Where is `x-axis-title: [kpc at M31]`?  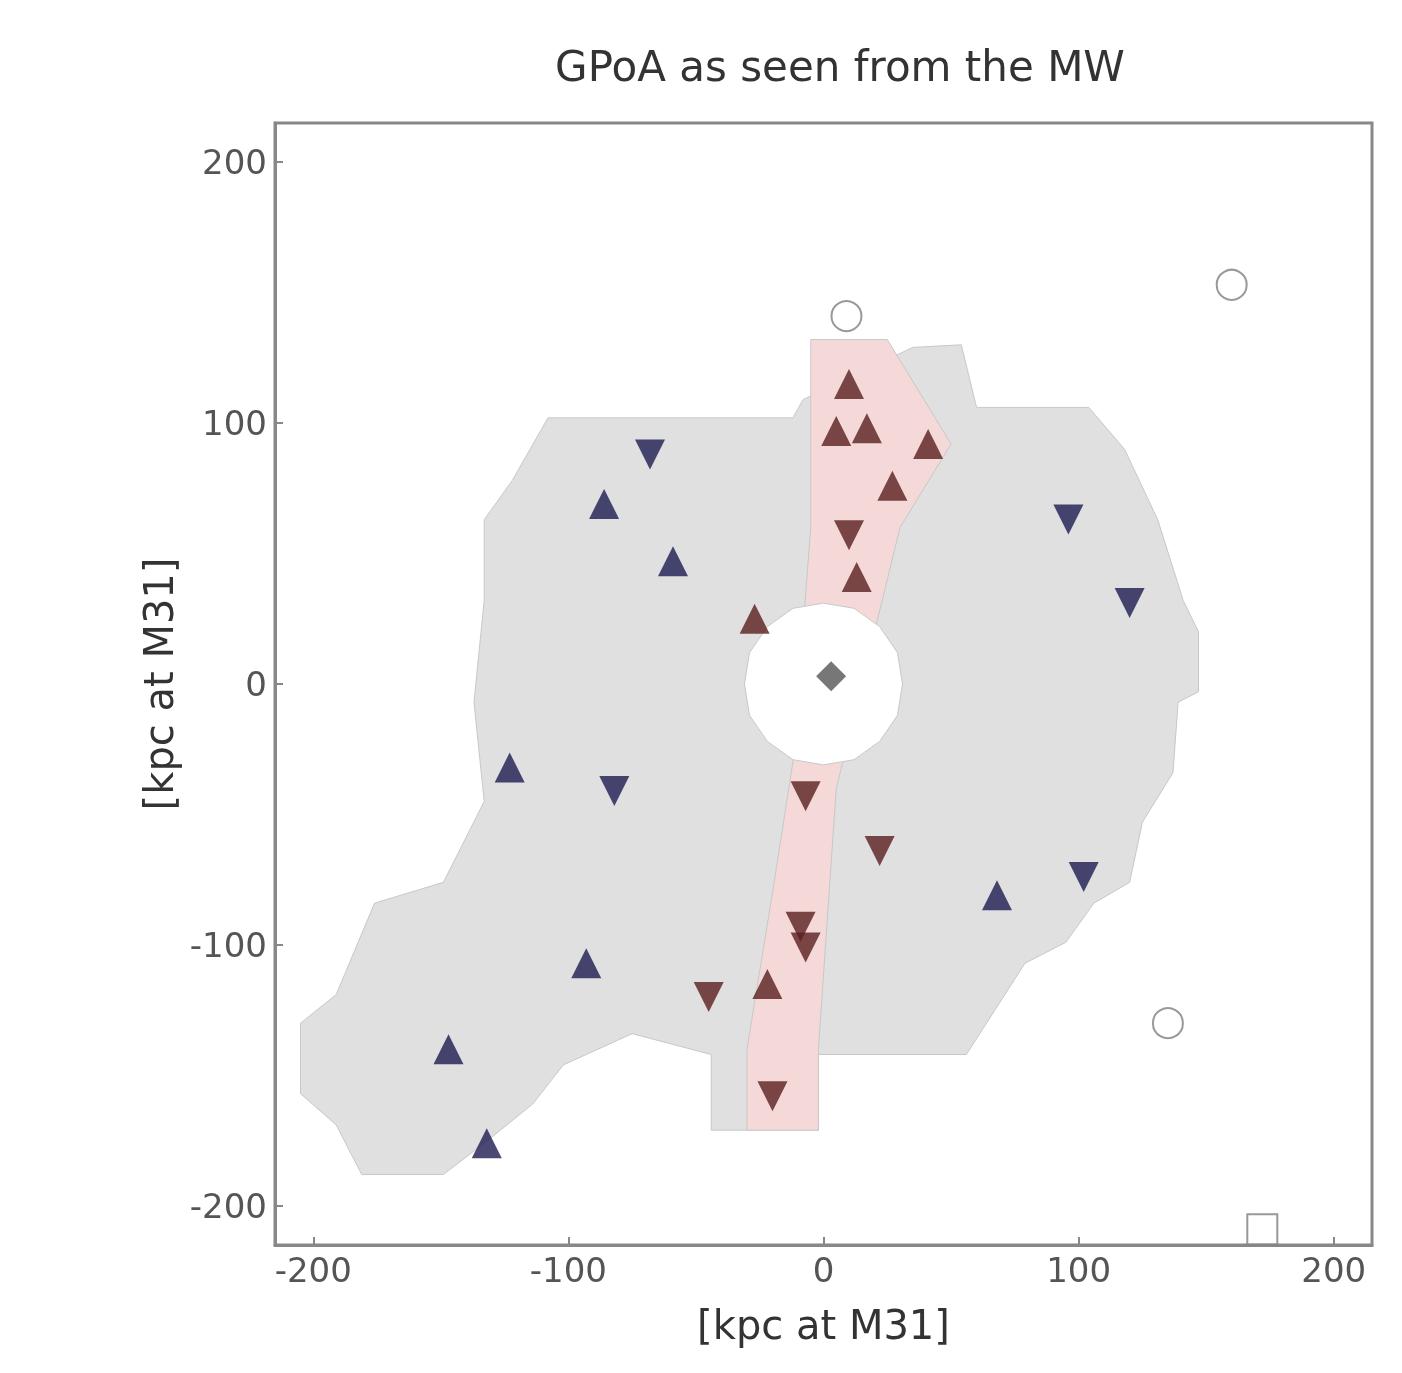 x-axis-title: [kpc at M31] is located at coordinates (823, 1325).